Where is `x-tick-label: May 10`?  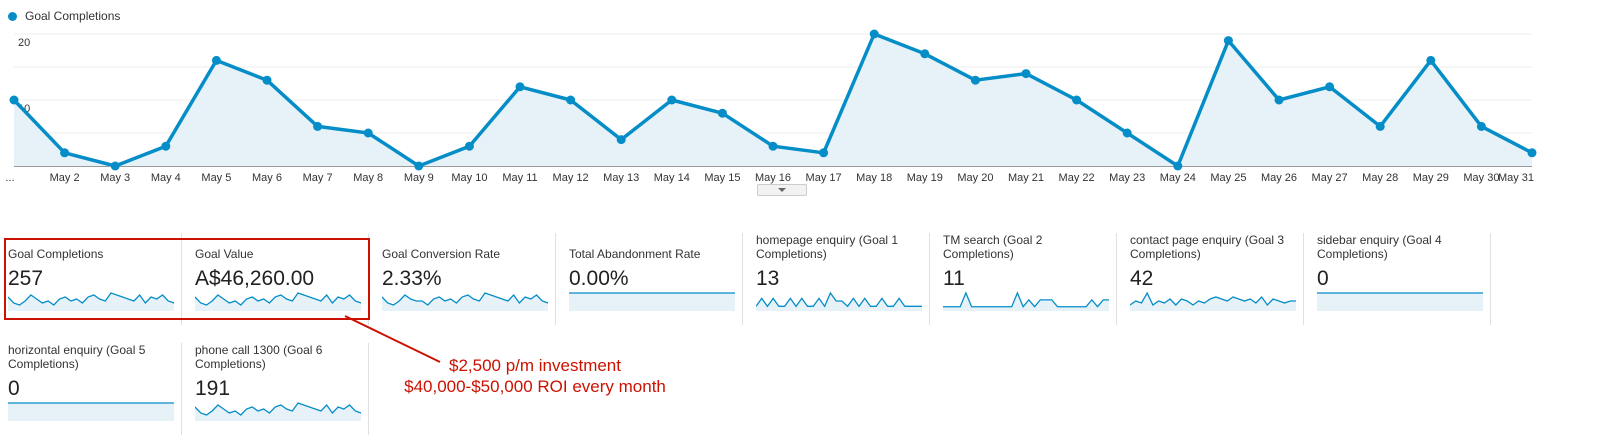
x-tick-label: May 10 is located at coordinates (469, 178).